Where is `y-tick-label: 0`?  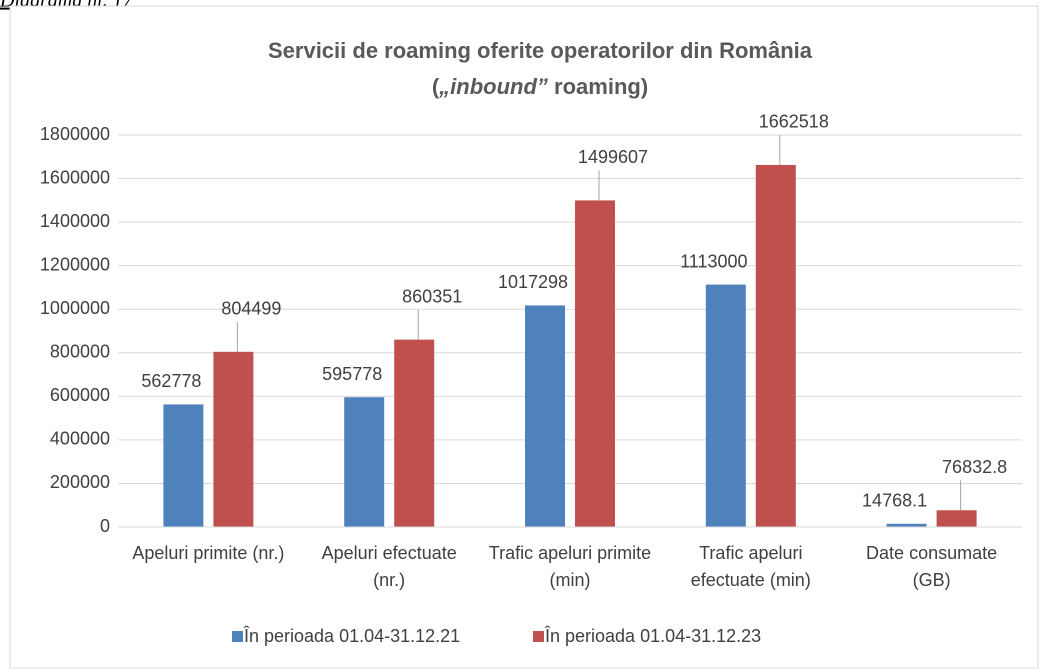
y-tick-label: 0 is located at coordinates (105, 526).